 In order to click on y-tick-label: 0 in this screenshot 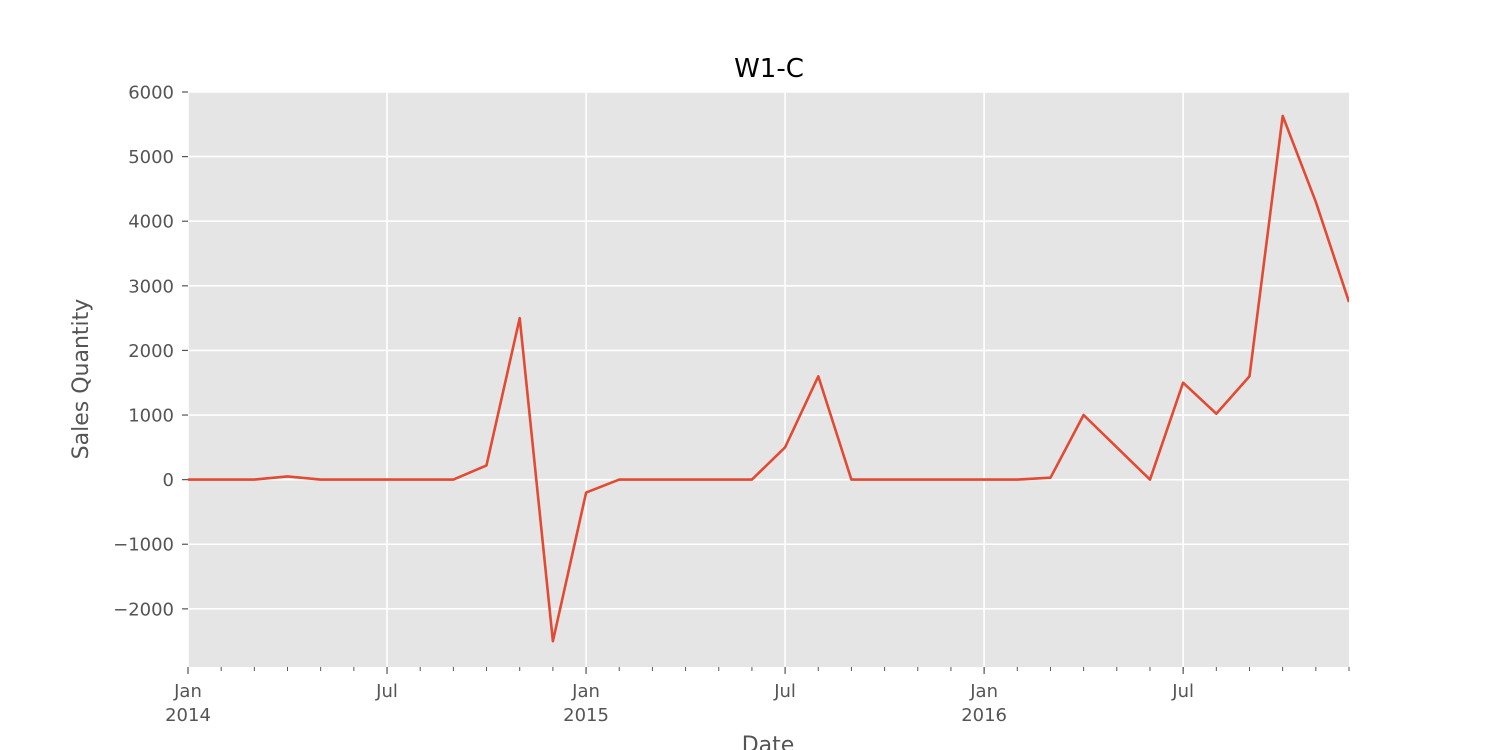, I will do `click(168, 480)`.